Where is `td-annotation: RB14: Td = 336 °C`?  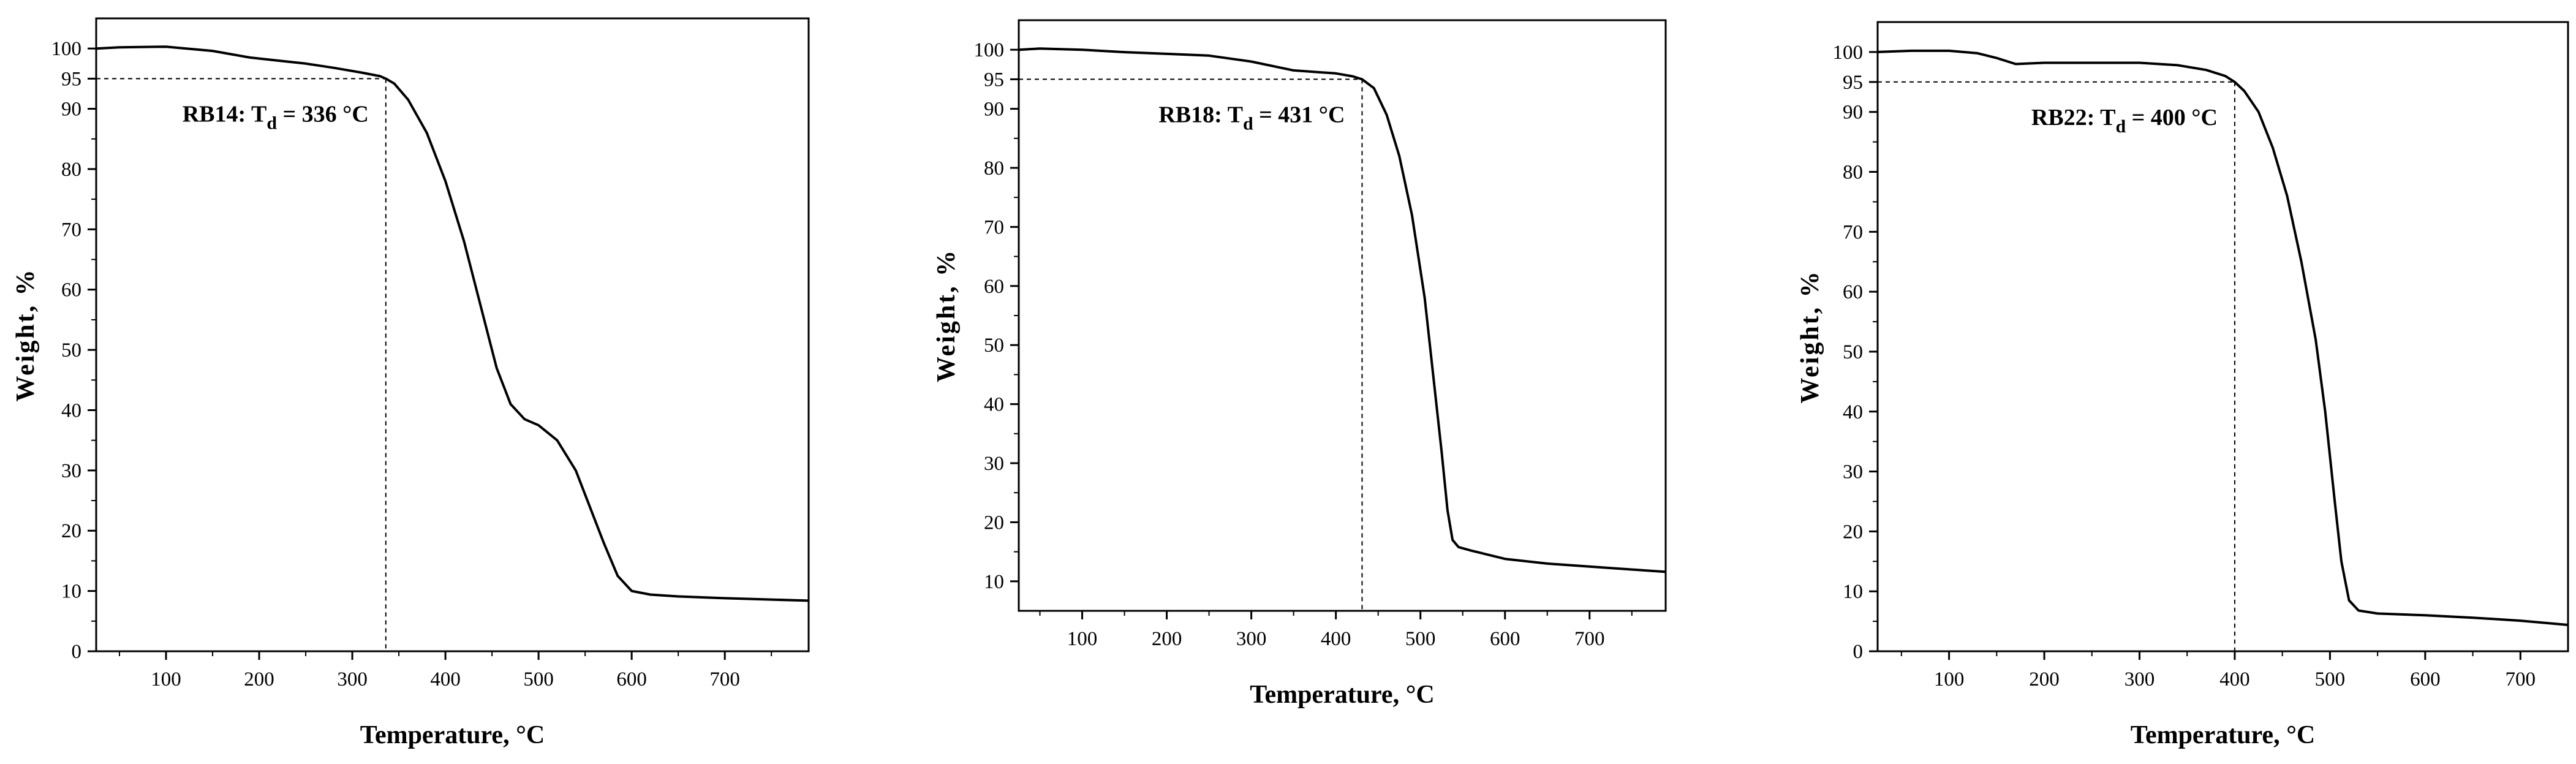 td-annotation: RB14: Td = 336 °C is located at coordinates (276, 117).